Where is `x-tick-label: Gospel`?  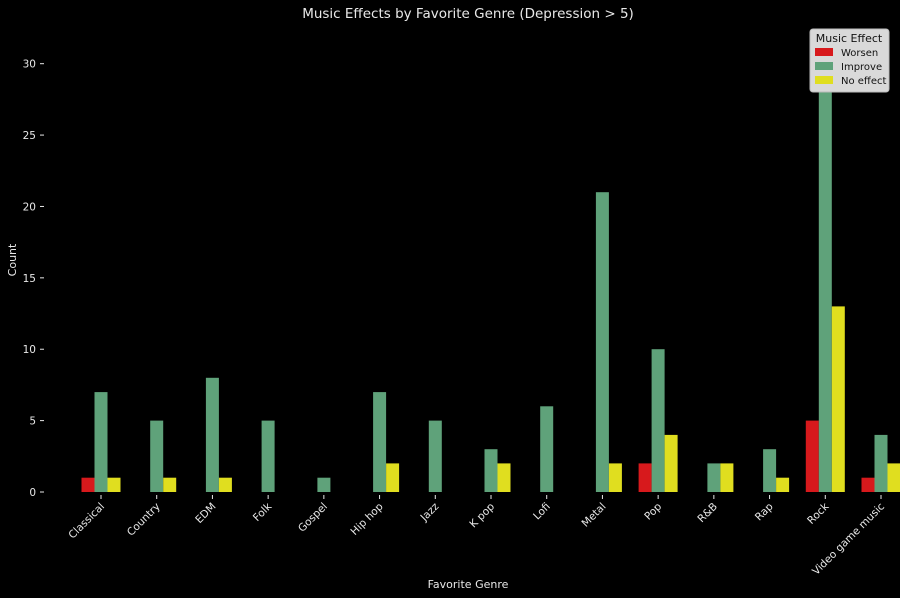
x-tick-label: Gospel is located at coordinates (313, 518).